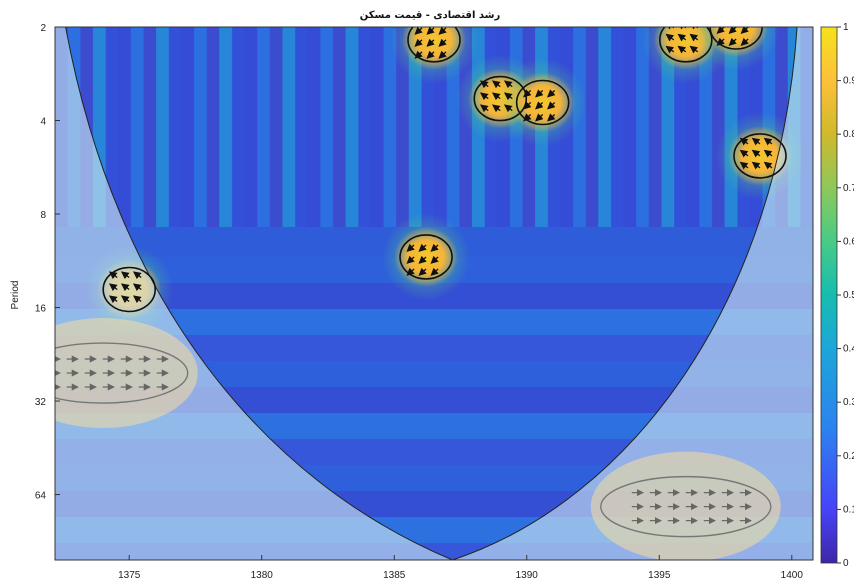  I want to click on colorbar: 0 0.1 0.2 0.3 0.4 0.5 0.6 0.7 0.8 0.9 1, so click(837, 295).